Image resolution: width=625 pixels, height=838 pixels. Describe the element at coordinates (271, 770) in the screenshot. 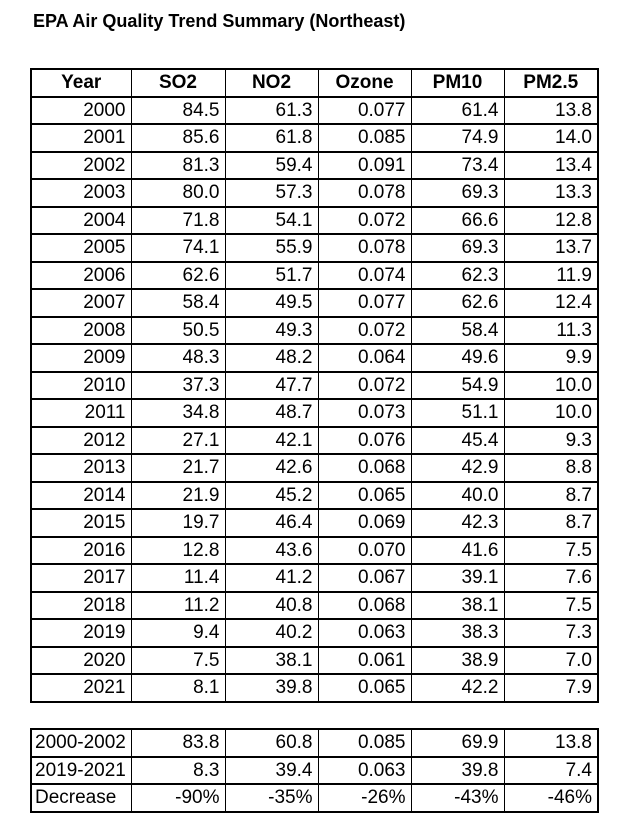

I see `value-cell: 39.4` at that location.